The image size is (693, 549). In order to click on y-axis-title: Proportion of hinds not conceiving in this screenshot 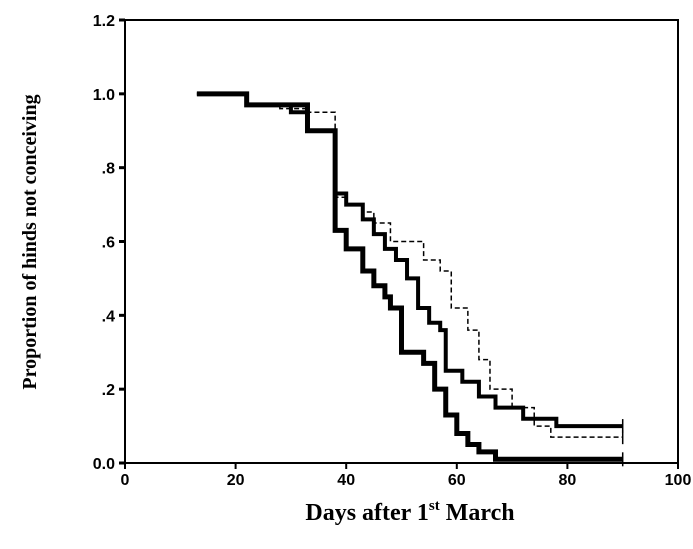, I will do `click(30, 241)`.